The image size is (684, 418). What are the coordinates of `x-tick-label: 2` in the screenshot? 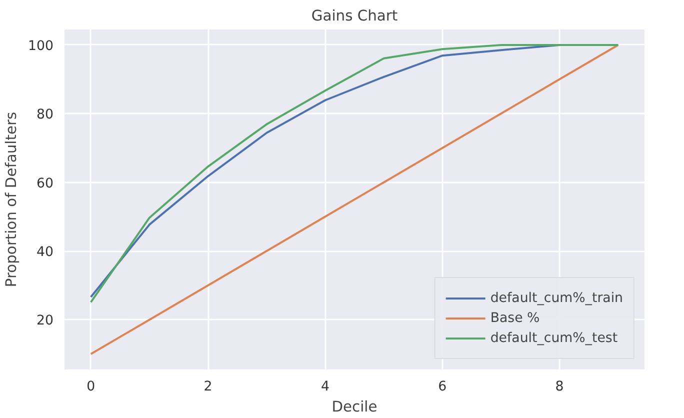 It's located at (208, 387).